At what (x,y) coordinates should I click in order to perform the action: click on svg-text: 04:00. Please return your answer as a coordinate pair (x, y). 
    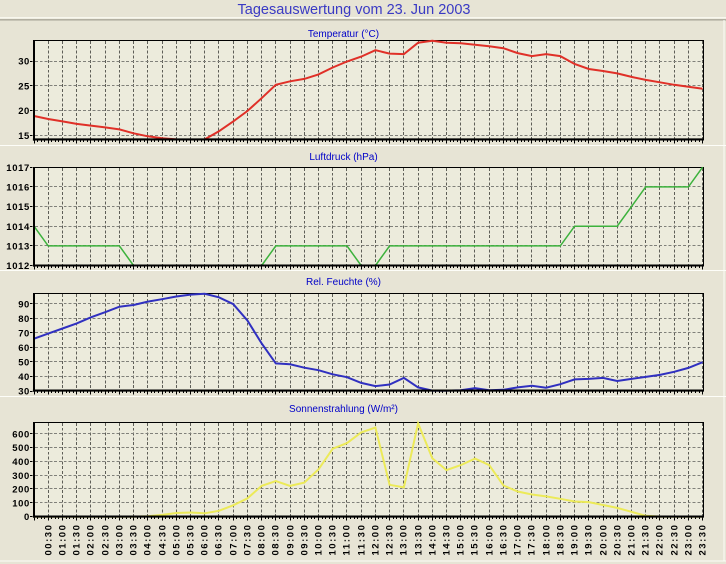
    Looking at the image, I should click on (147, 539).